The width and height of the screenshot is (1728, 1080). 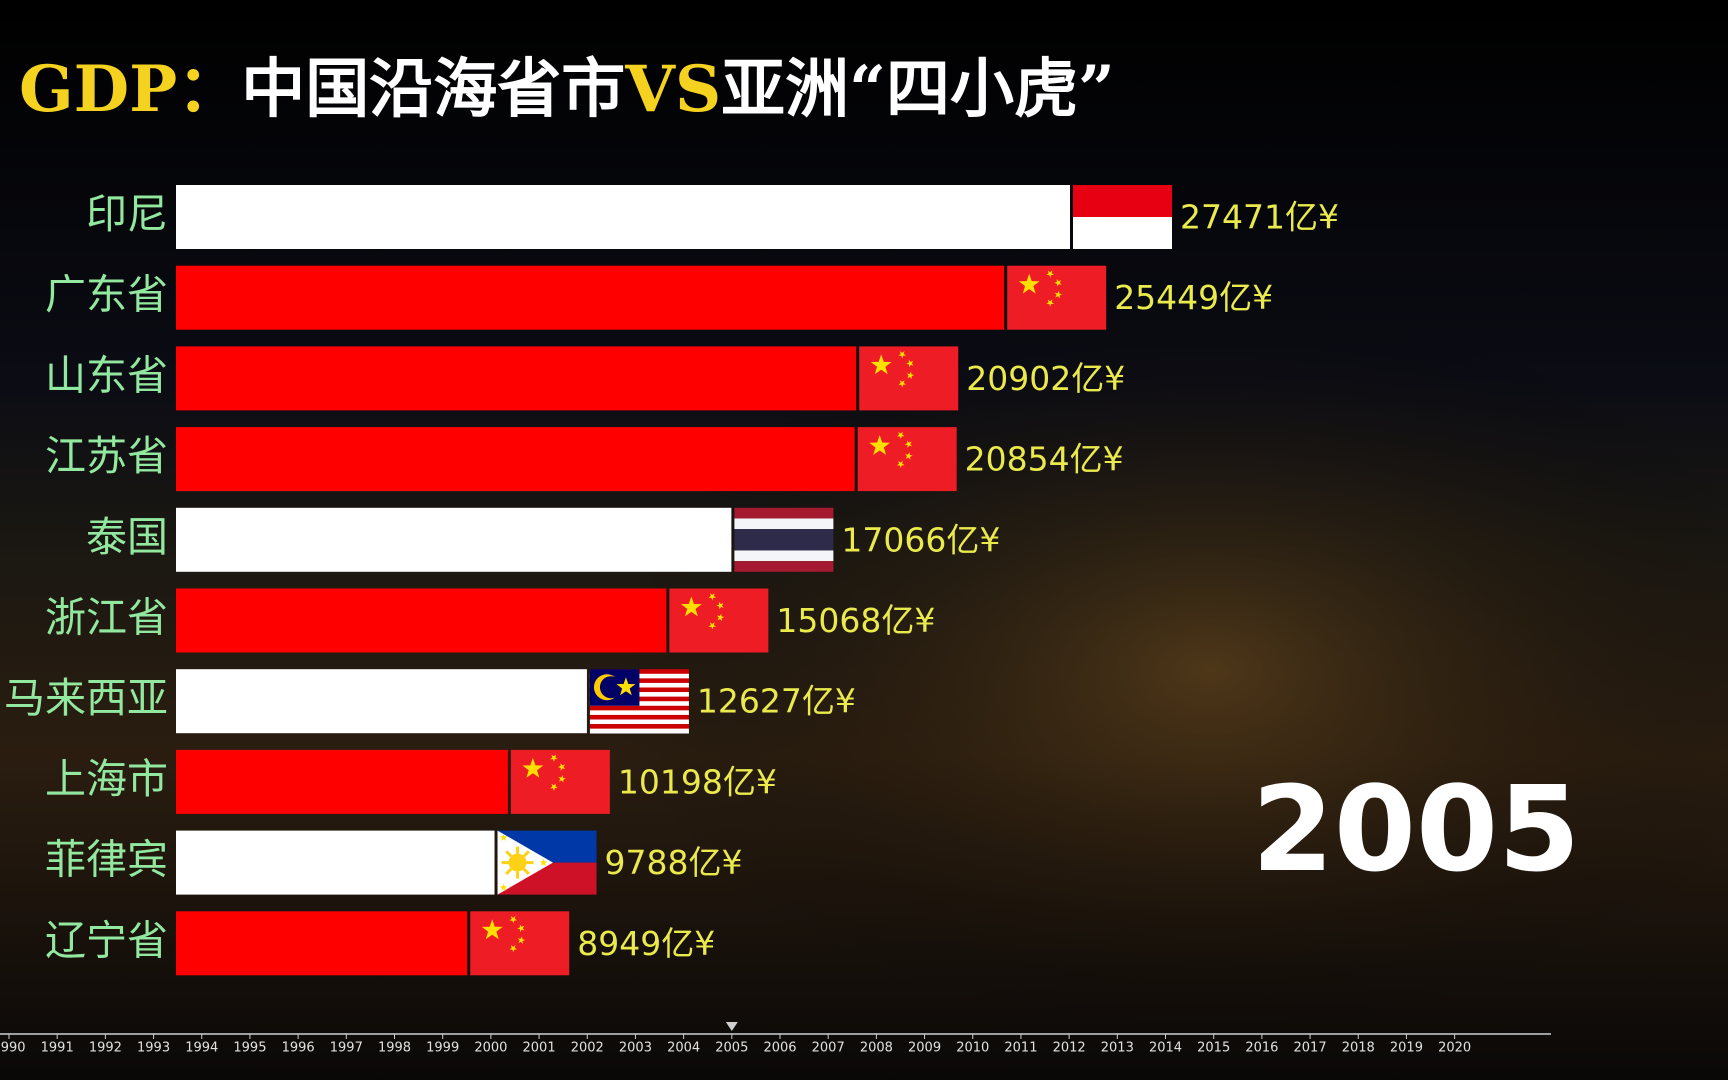 I want to click on chart-title: GDP：中国沿海省市VS亚洲“四小虎”, so click(x=567, y=89).